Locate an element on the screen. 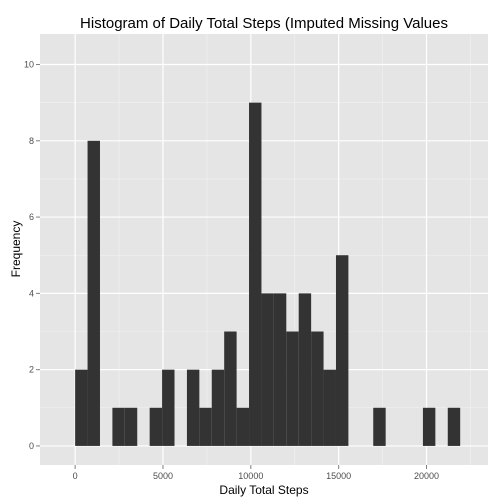 This screenshot has height=504, width=504. y-tick-label: 4 is located at coordinates (31, 293).